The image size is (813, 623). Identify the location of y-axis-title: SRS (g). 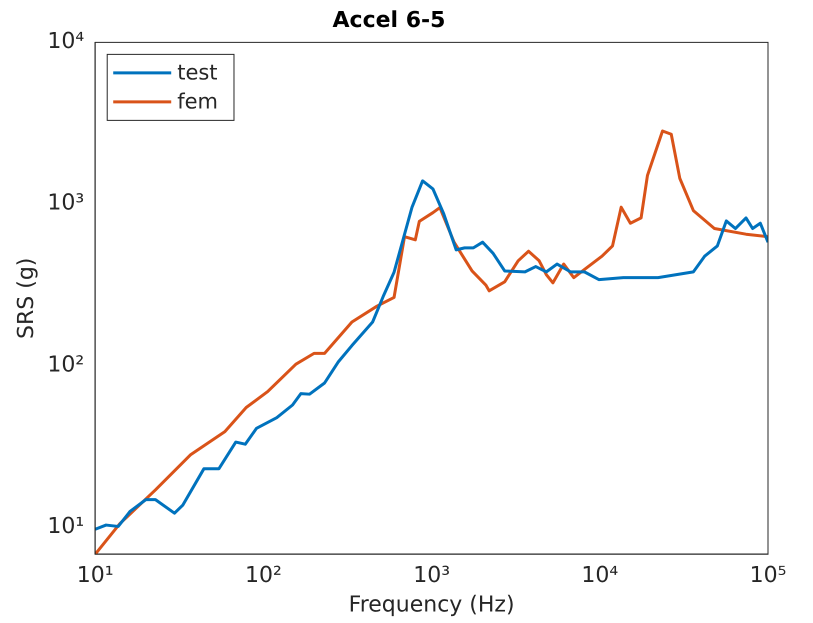
(26, 298).